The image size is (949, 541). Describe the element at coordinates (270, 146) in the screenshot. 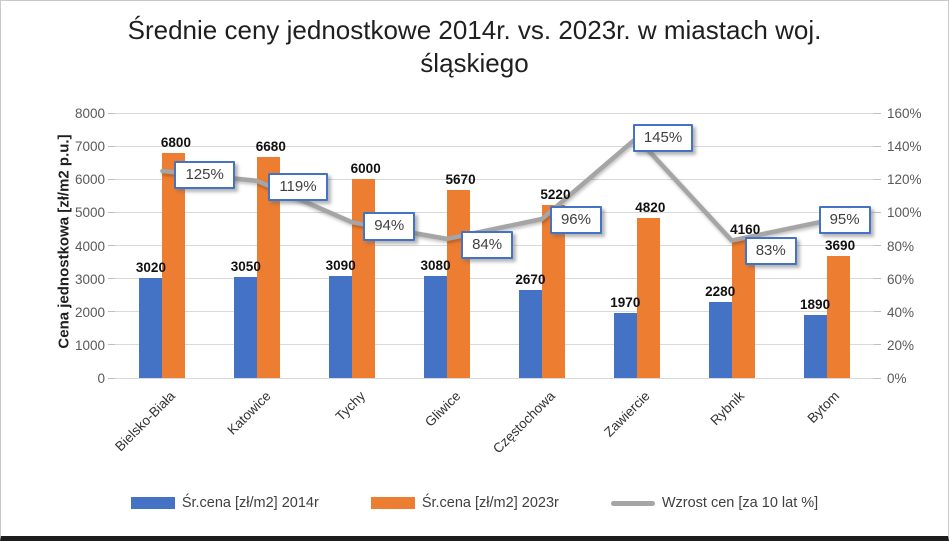

I see `bar-value-label-2023: 6680` at that location.